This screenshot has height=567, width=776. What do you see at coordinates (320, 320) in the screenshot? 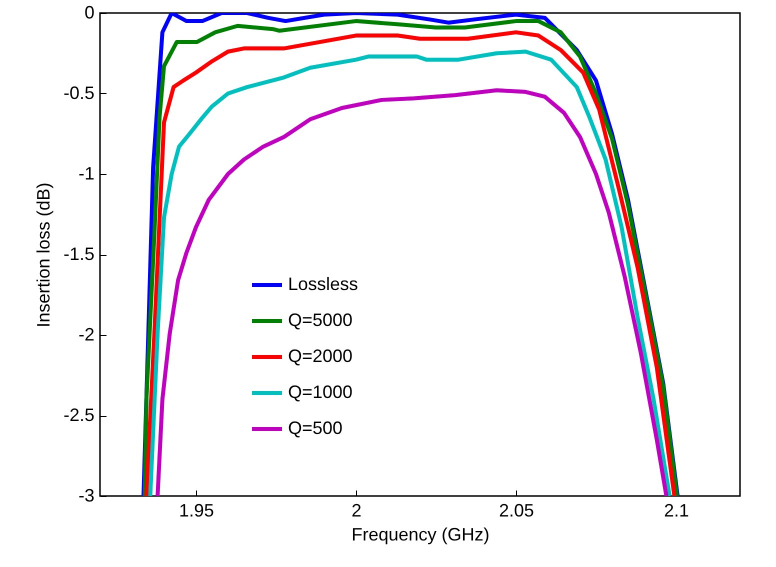
I see `legend-label: Q=5000` at bounding box center [320, 320].